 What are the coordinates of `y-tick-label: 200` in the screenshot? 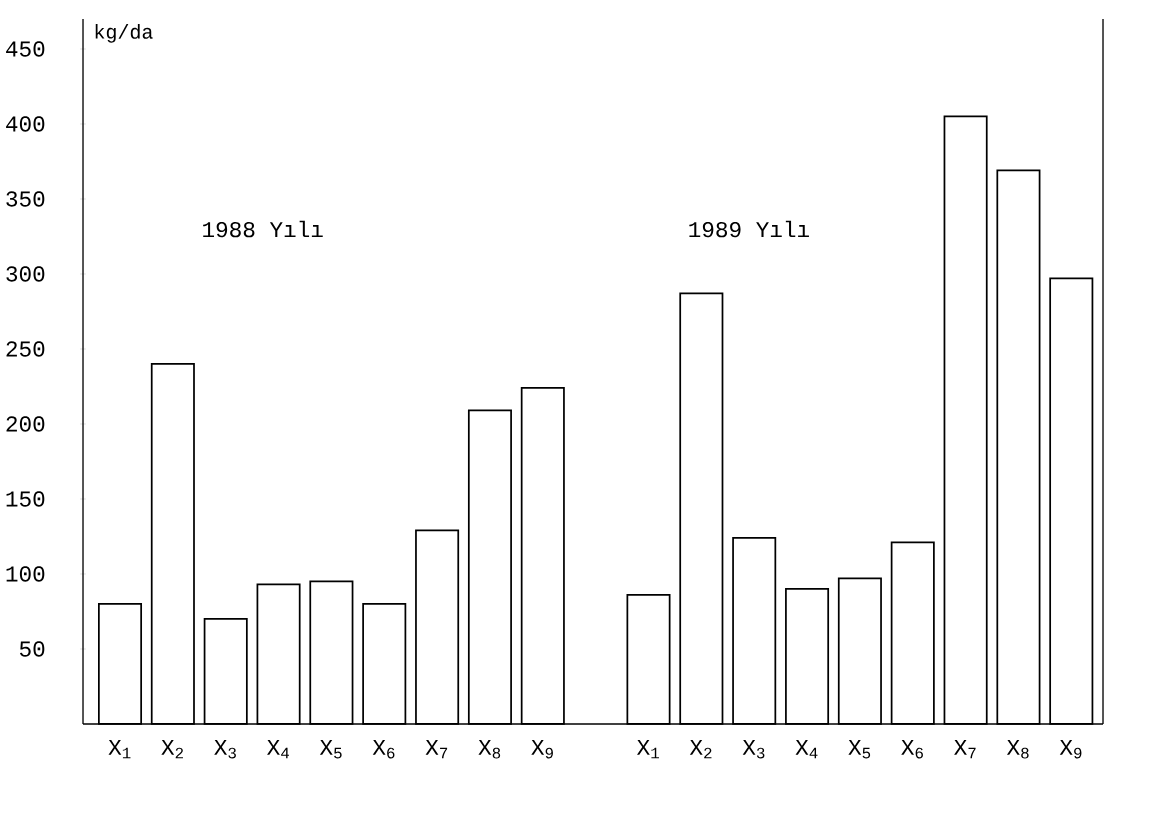 It's located at (25, 424).